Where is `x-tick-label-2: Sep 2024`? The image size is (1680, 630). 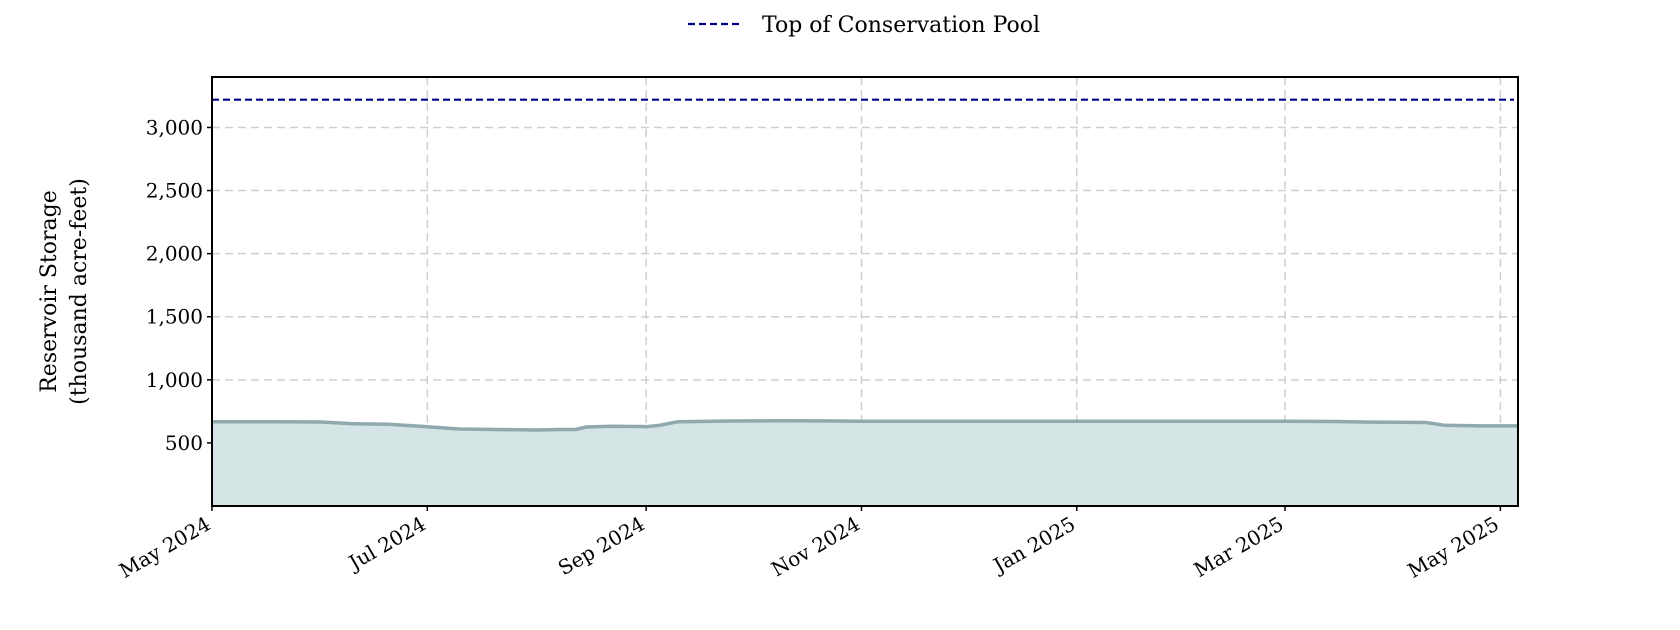 x-tick-label-2: Sep 2024 is located at coordinates (601, 546).